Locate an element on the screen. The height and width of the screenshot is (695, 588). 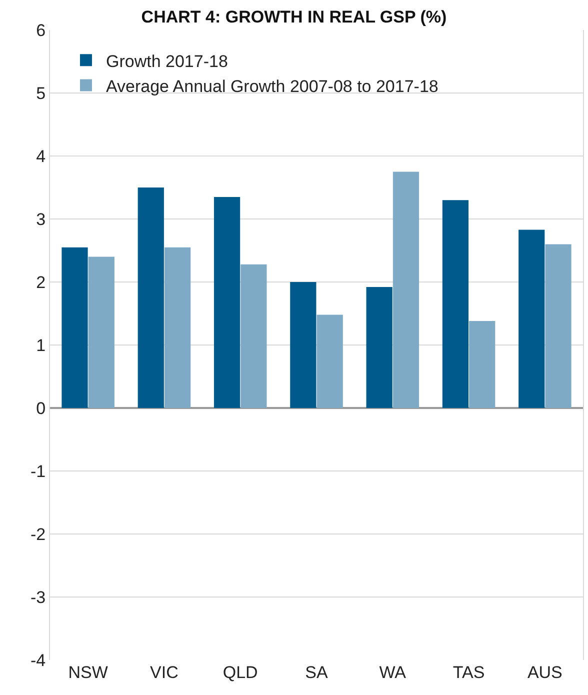
legend-label: Growth 2017-18 is located at coordinates (167, 61).